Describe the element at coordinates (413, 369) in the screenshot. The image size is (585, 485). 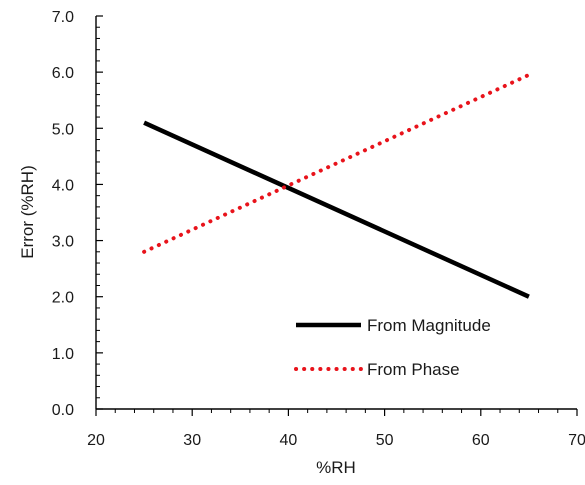
I see `legend-label-from-phase: From Phase` at that location.